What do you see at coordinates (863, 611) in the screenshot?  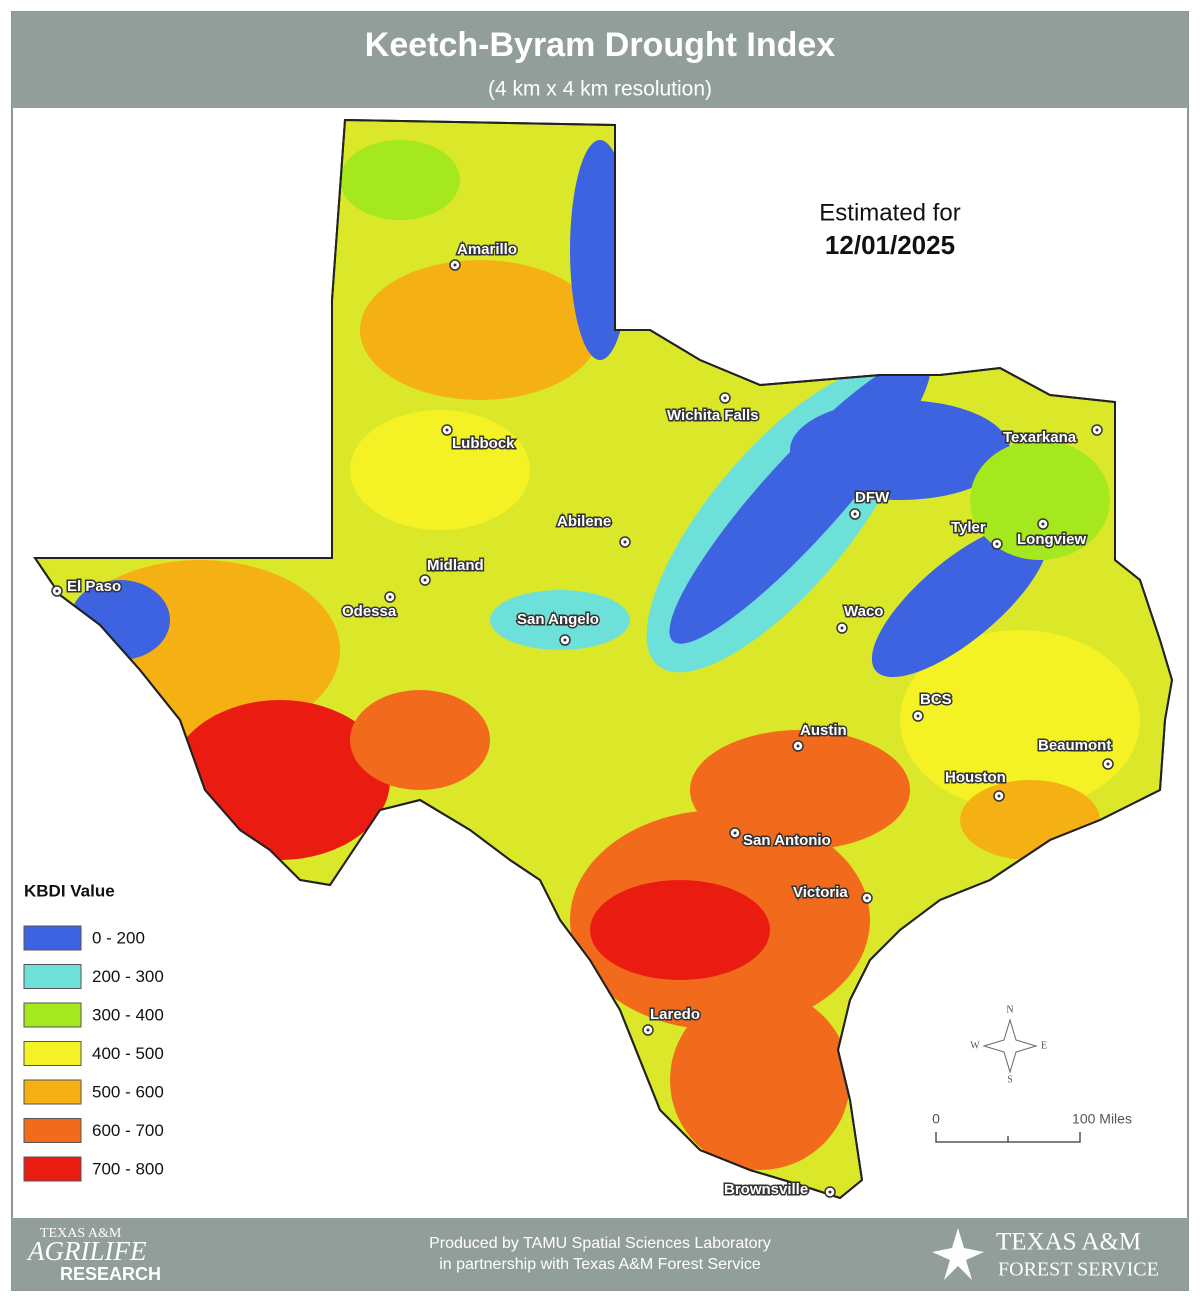 I see `city-label: Waco` at bounding box center [863, 611].